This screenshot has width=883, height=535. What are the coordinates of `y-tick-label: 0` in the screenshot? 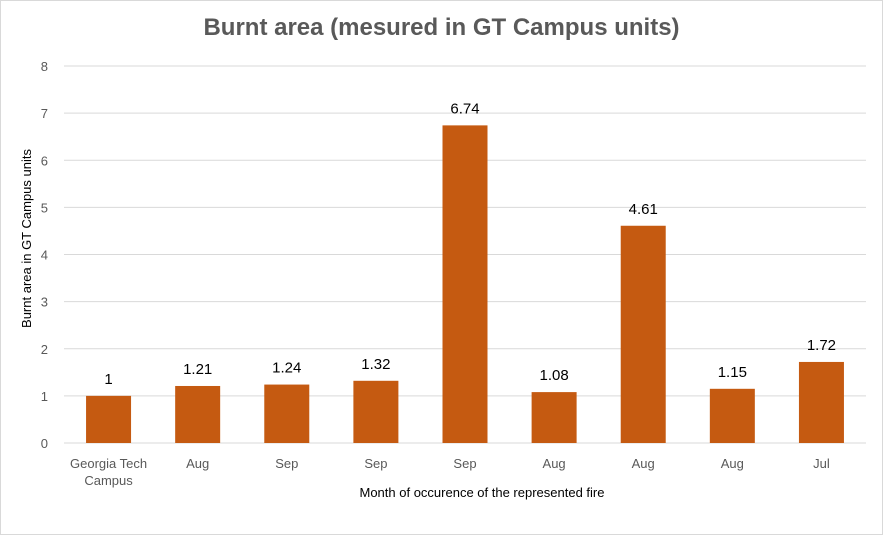 It's located at (44, 443).